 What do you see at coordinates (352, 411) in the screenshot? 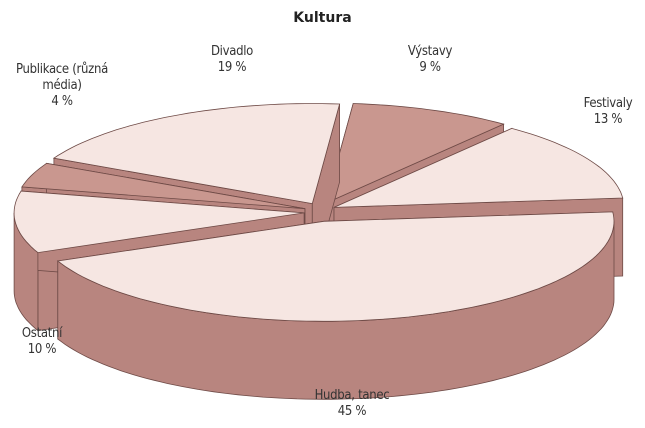
I see `value-label: 45 %` at bounding box center [352, 411].